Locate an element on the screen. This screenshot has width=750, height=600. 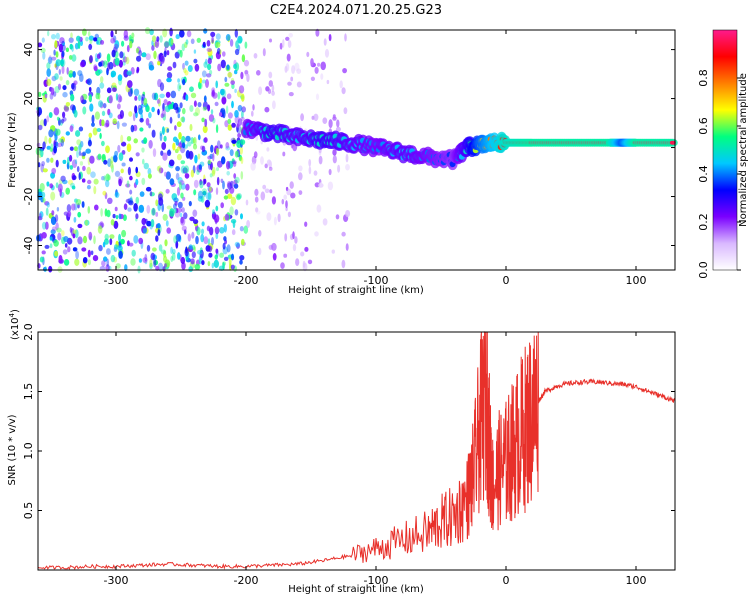
spectrogram-y-tick-label: 0 is located at coordinates (28, 147).